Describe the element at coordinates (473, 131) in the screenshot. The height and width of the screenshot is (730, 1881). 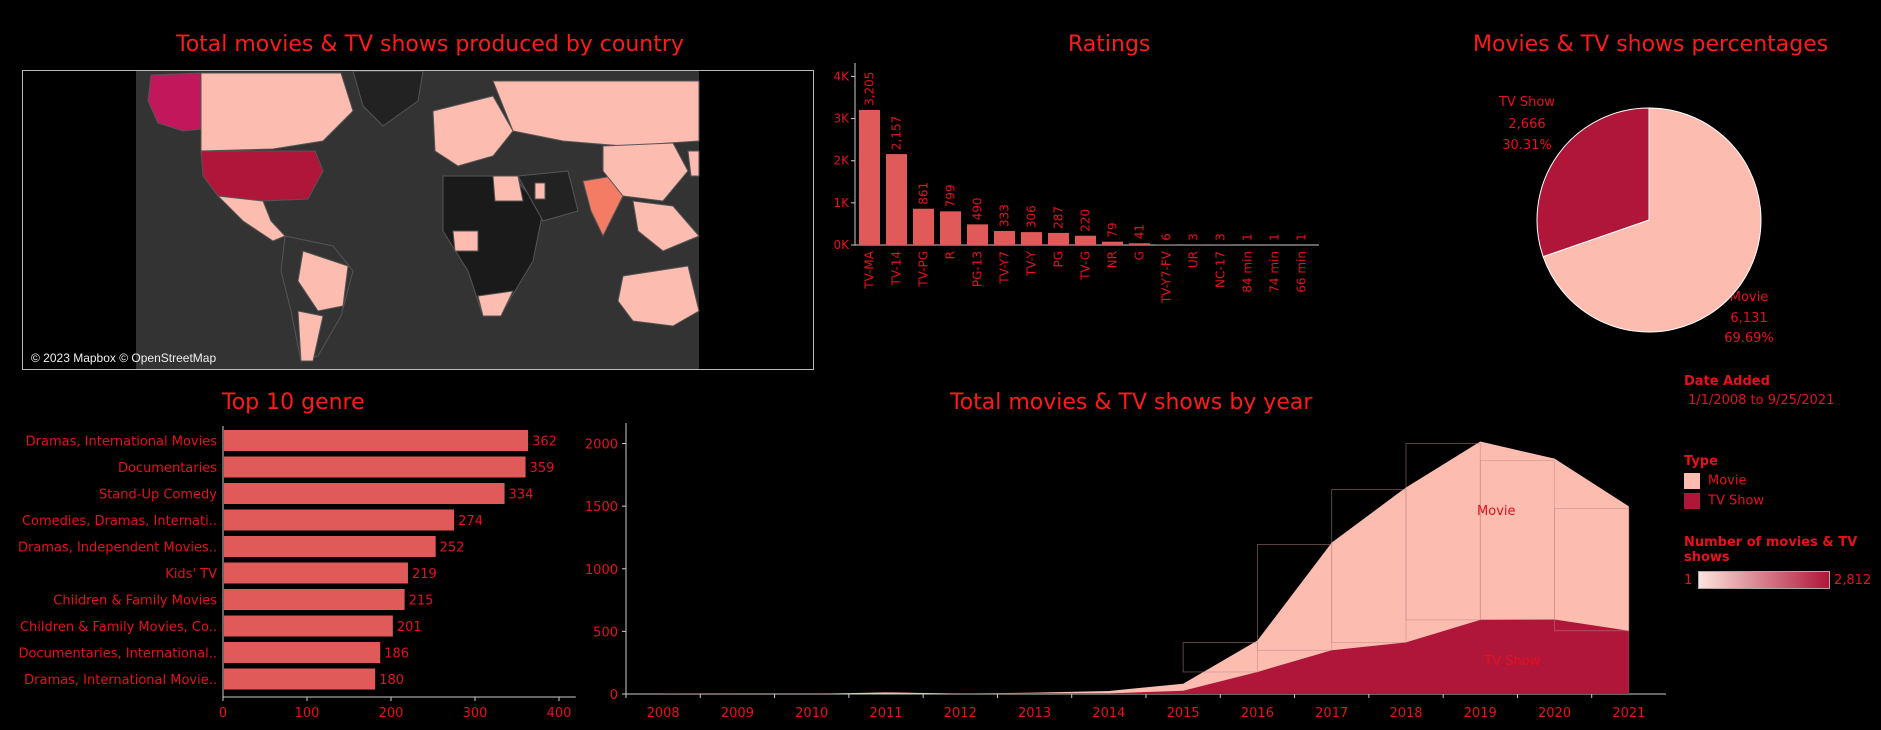
I see `europe` at that location.